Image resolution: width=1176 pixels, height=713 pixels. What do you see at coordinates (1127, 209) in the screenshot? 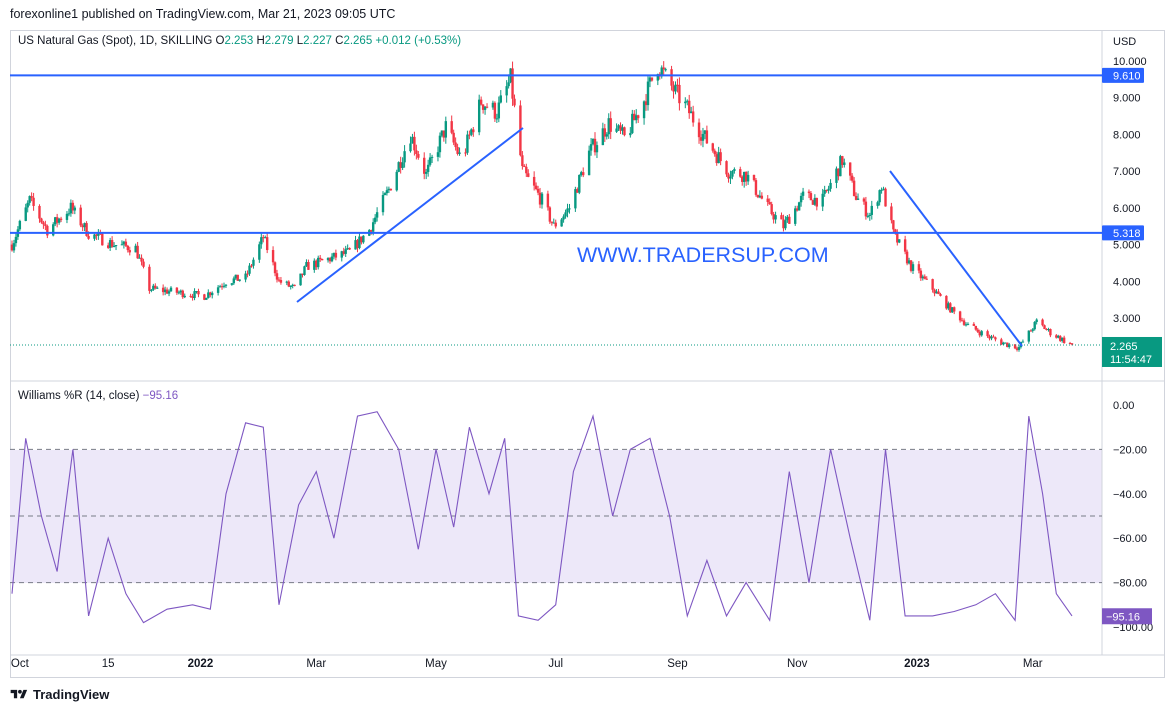
I see `price-axis-label: 6.000` at bounding box center [1127, 209].